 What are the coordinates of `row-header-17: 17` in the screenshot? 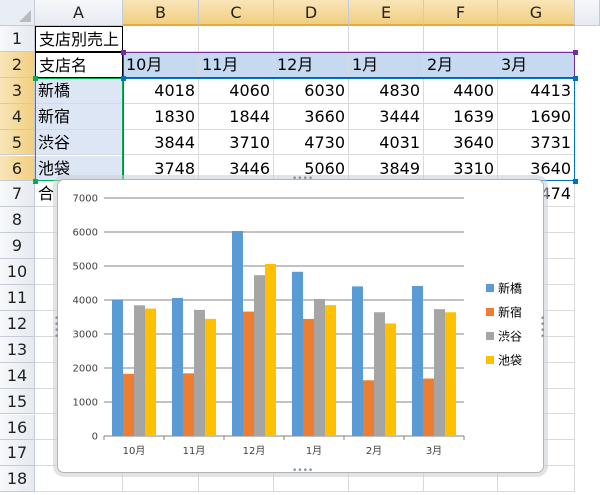 It's located at (17, 453).